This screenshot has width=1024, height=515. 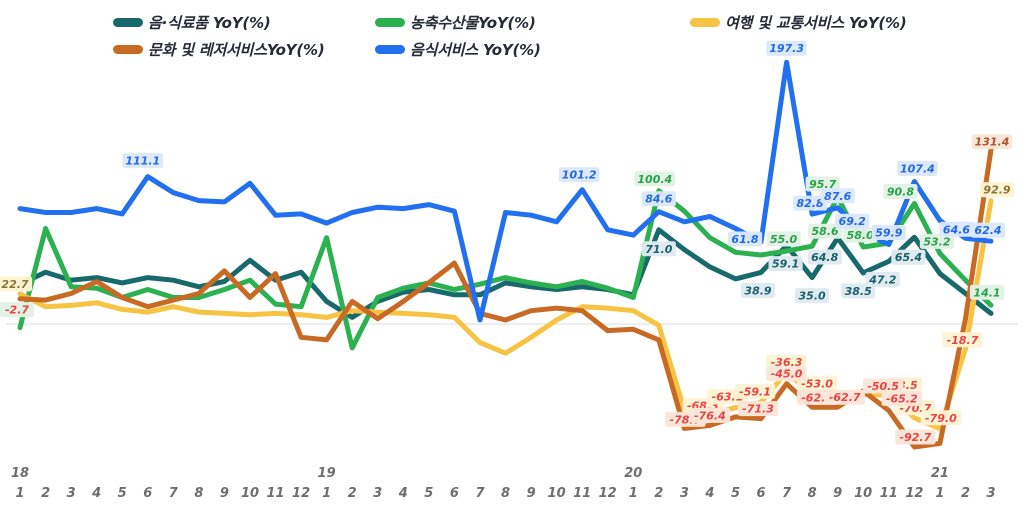 I want to click on svg-text: 55.0, so click(x=783, y=239).